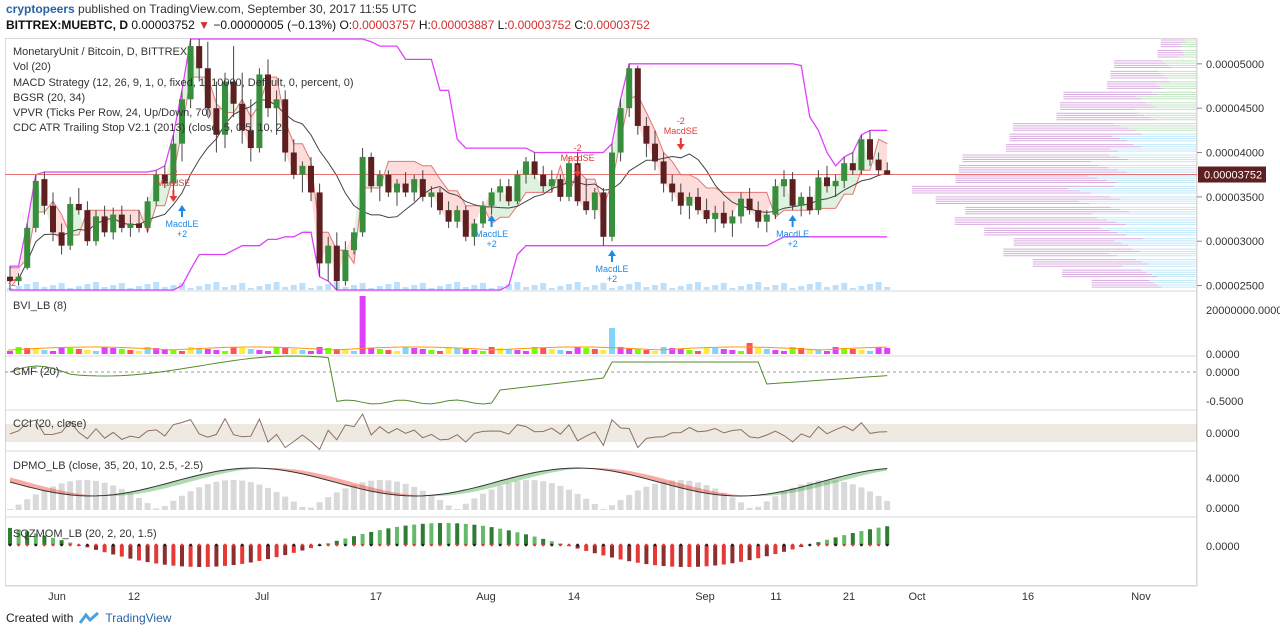 The width and height of the screenshot is (1280, 636). I want to click on cci-pane-label: CCI (20, close), so click(50, 424).